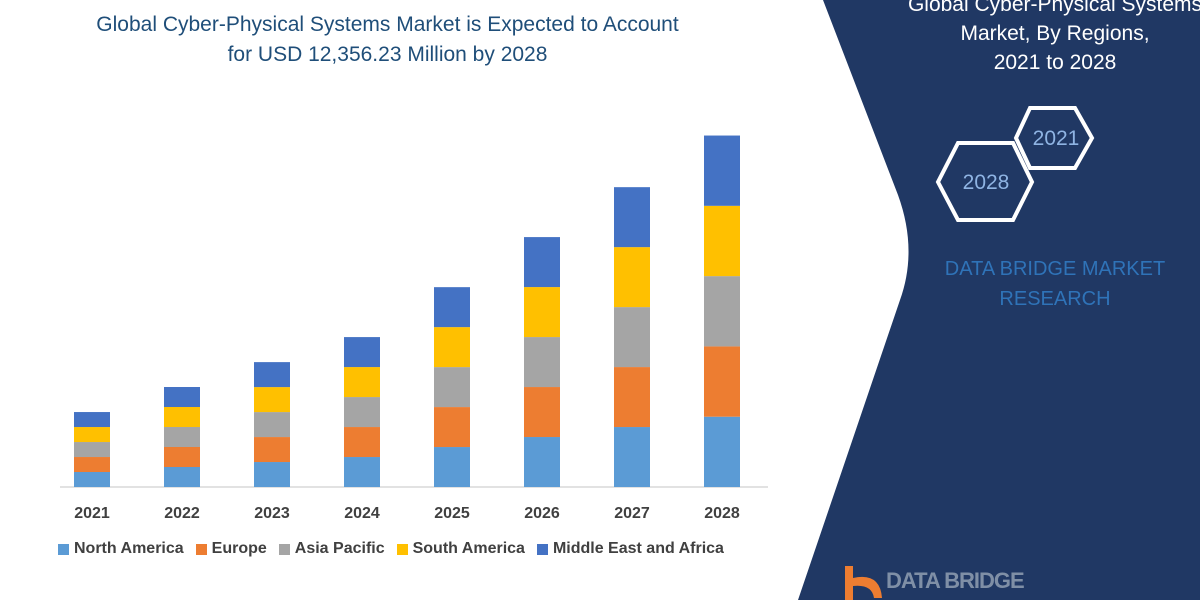 This screenshot has height=600, width=1200. Describe the element at coordinates (632, 277) in the screenshot. I see `bar-segment-2027-south-america` at that location.